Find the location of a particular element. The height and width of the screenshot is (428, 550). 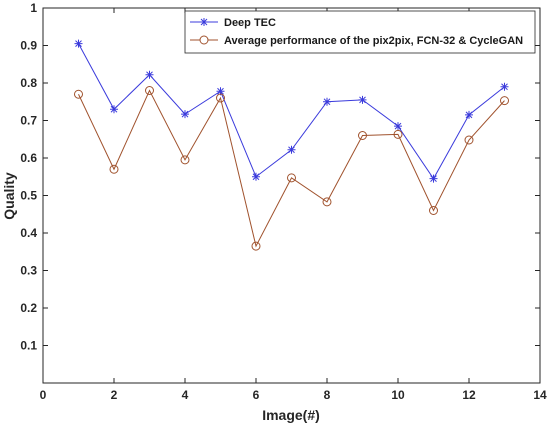

y-tick-label: 0.1 is located at coordinates (28, 346).